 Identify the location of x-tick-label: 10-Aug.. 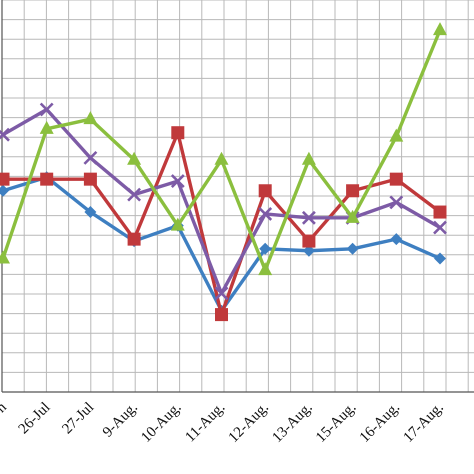
(161, 423).